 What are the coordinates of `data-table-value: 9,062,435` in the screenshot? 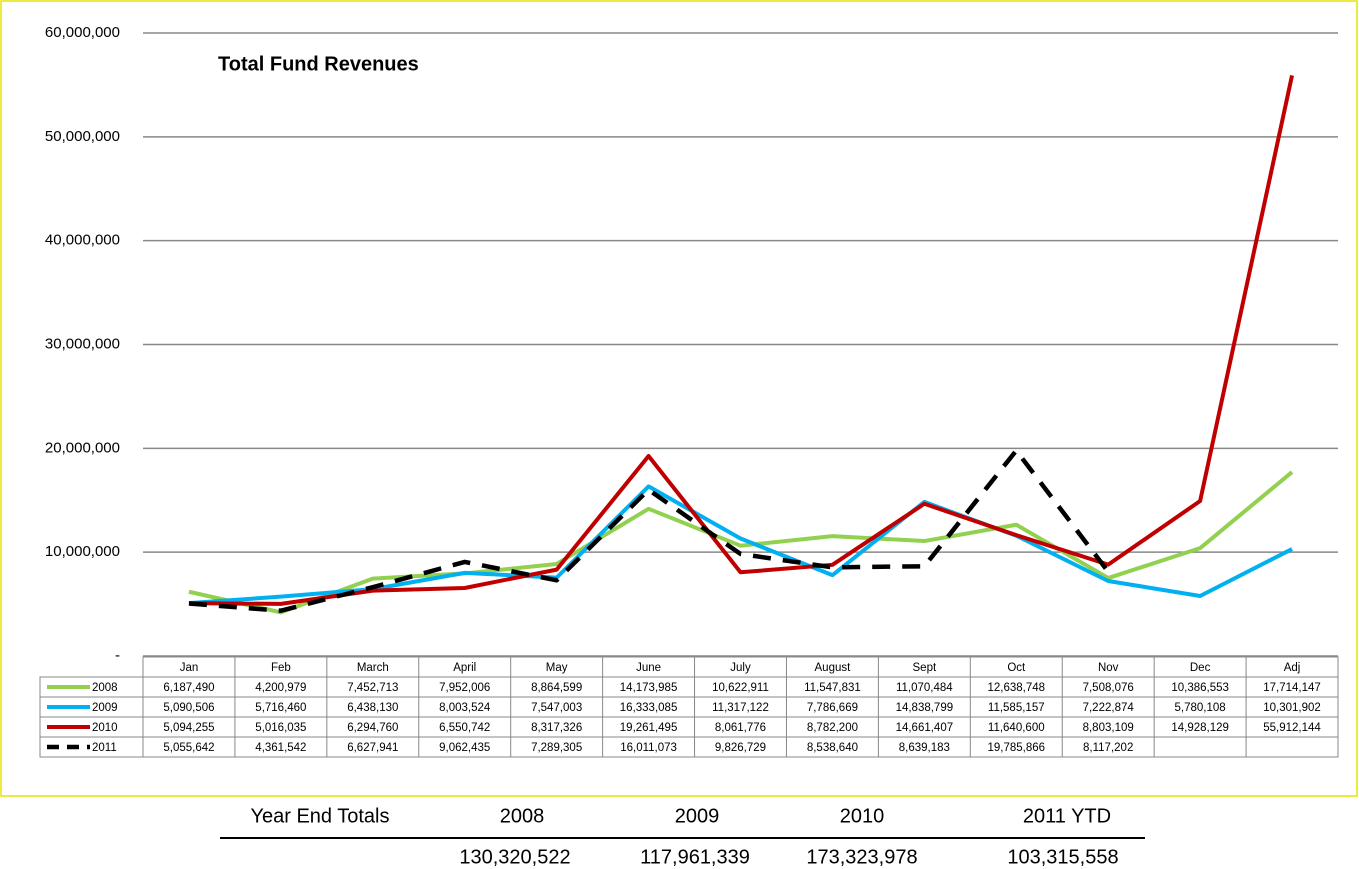 It's located at (464, 748).